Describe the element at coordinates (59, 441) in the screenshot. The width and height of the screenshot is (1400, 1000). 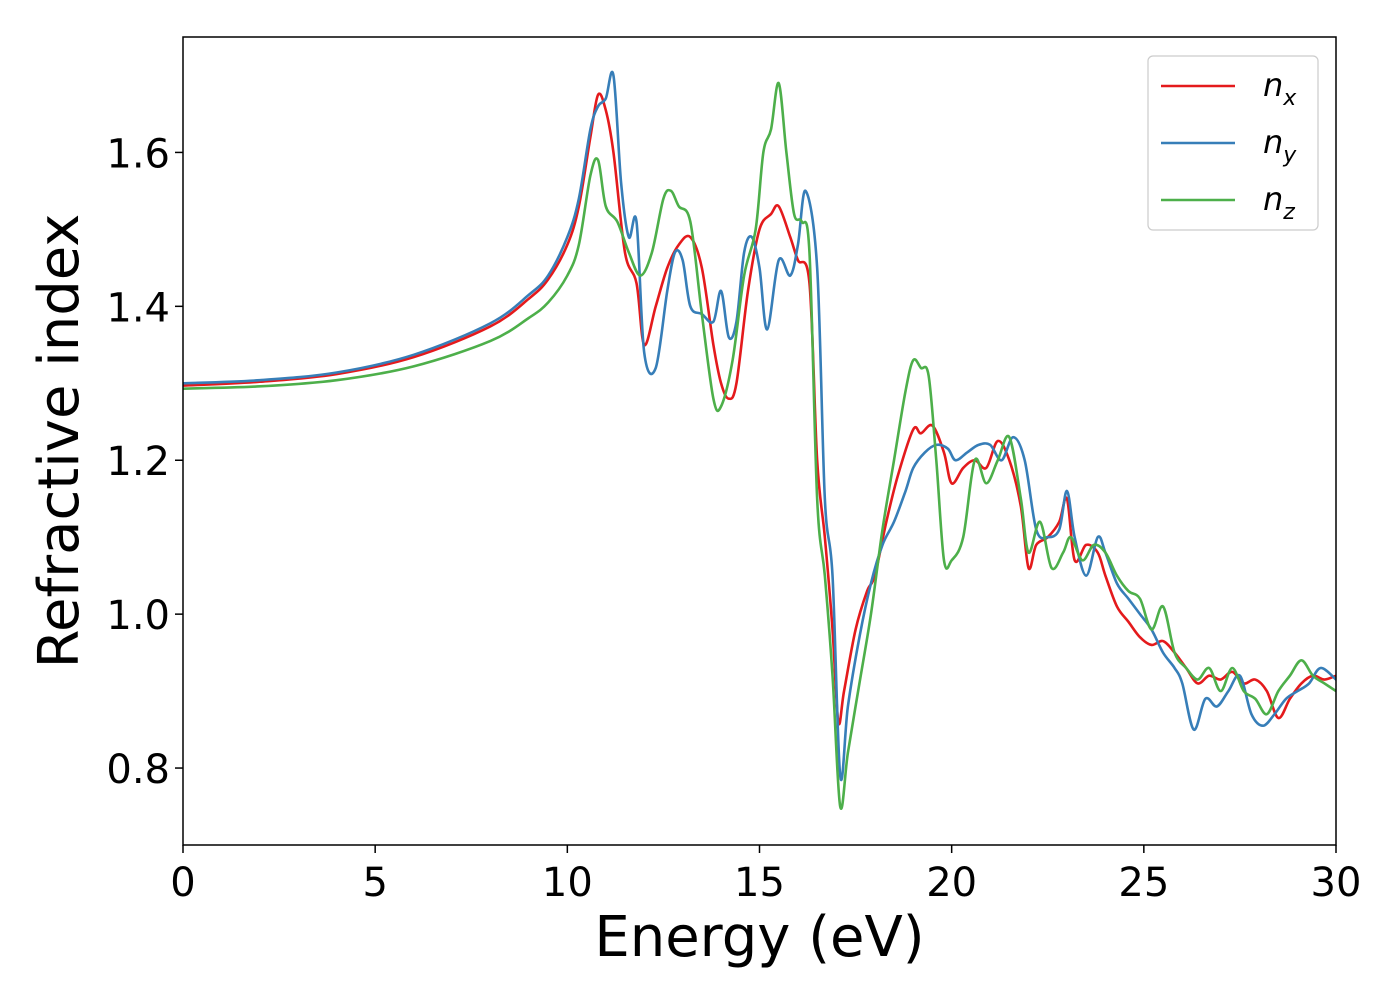
I see `y-axis-title: Refractive index` at that location.